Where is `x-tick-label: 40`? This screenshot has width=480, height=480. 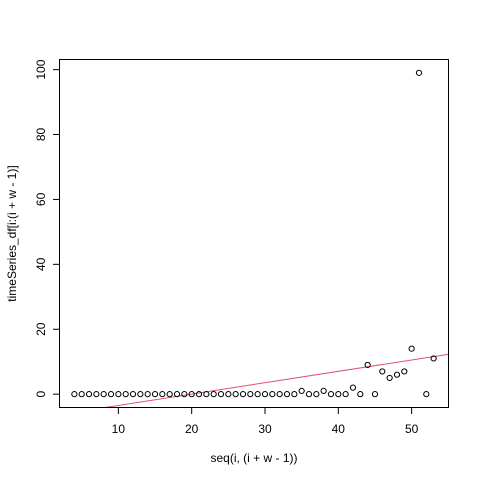 x-tick-label: 40 is located at coordinates (339, 429).